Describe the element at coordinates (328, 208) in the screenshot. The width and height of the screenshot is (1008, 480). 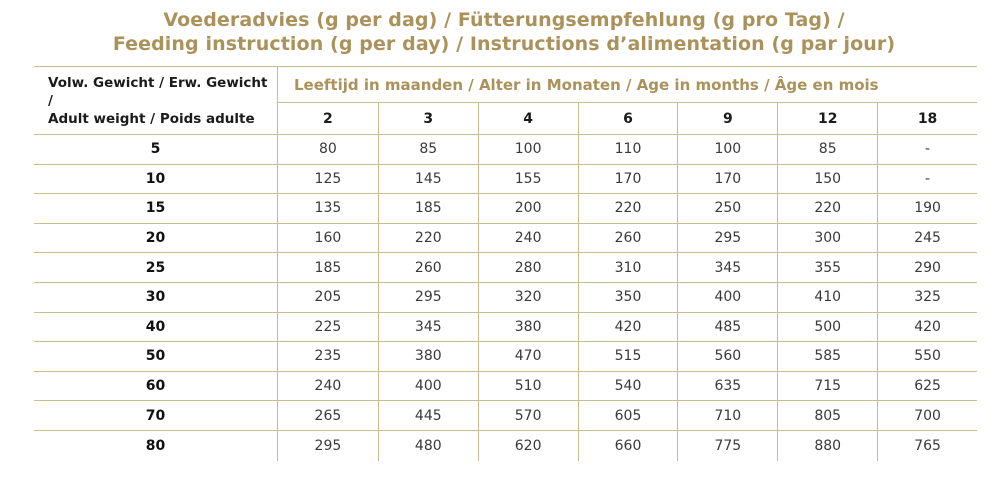
I see `feeding-amount-cell: 135` at that location.